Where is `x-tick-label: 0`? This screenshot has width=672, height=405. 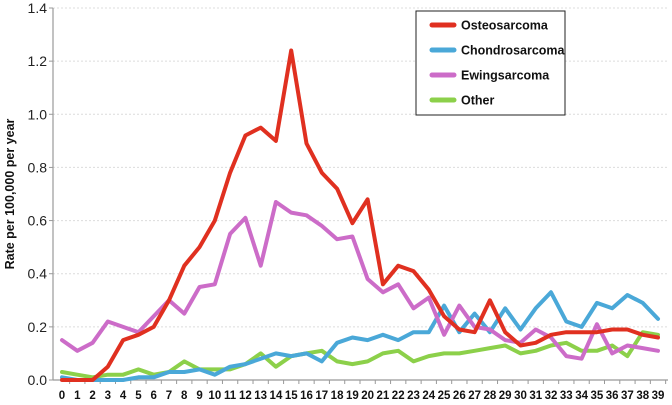 x-tick-label: 0 is located at coordinates (62, 396).